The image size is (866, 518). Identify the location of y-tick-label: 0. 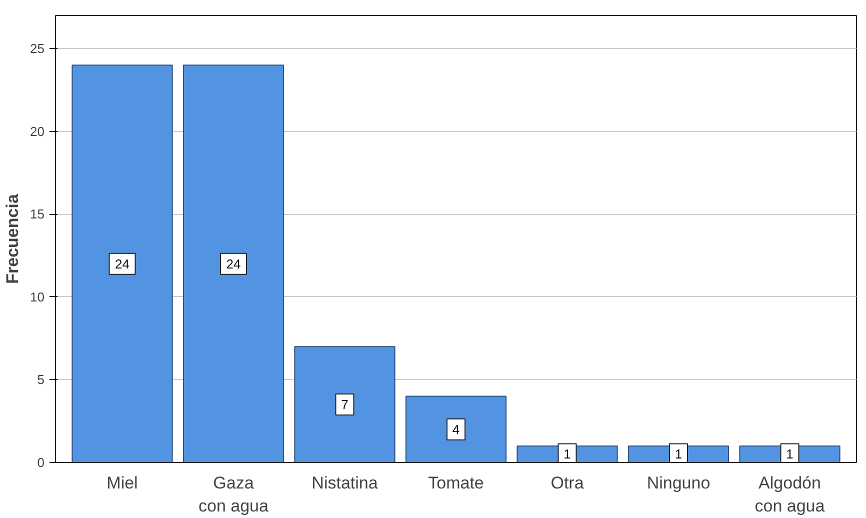
(41, 462).